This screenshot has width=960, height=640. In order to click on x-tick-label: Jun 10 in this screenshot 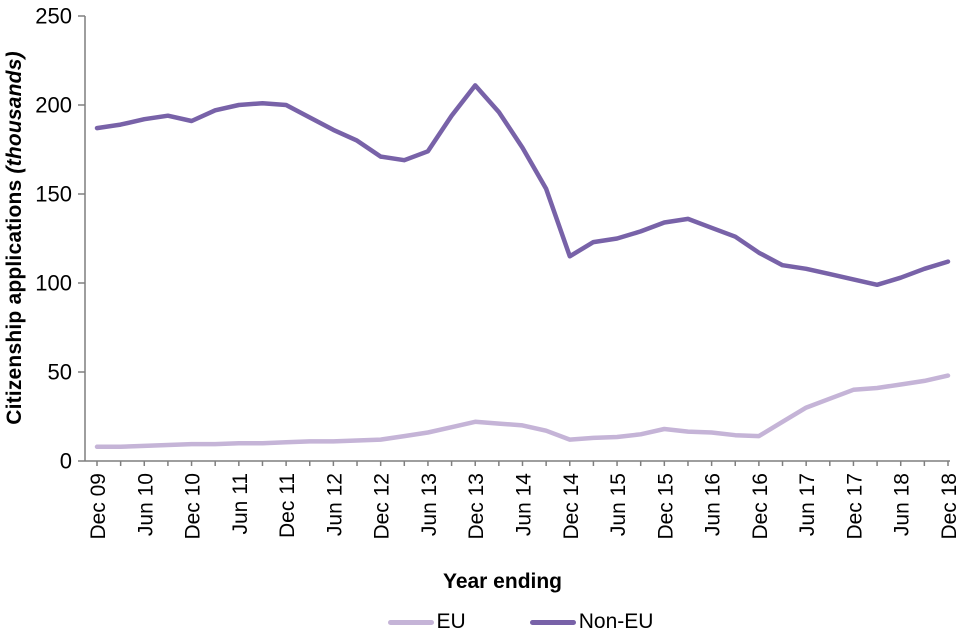, I will do `click(145, 504)`.